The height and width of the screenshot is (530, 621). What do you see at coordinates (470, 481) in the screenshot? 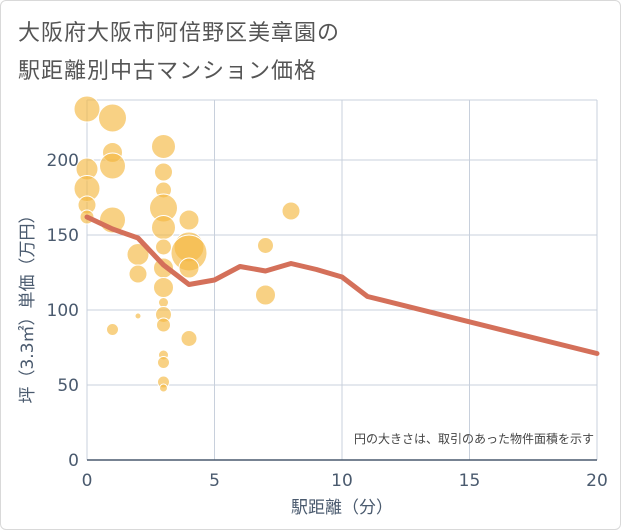
I see `x-tick-label: 15` at bounding box center [470, 481].